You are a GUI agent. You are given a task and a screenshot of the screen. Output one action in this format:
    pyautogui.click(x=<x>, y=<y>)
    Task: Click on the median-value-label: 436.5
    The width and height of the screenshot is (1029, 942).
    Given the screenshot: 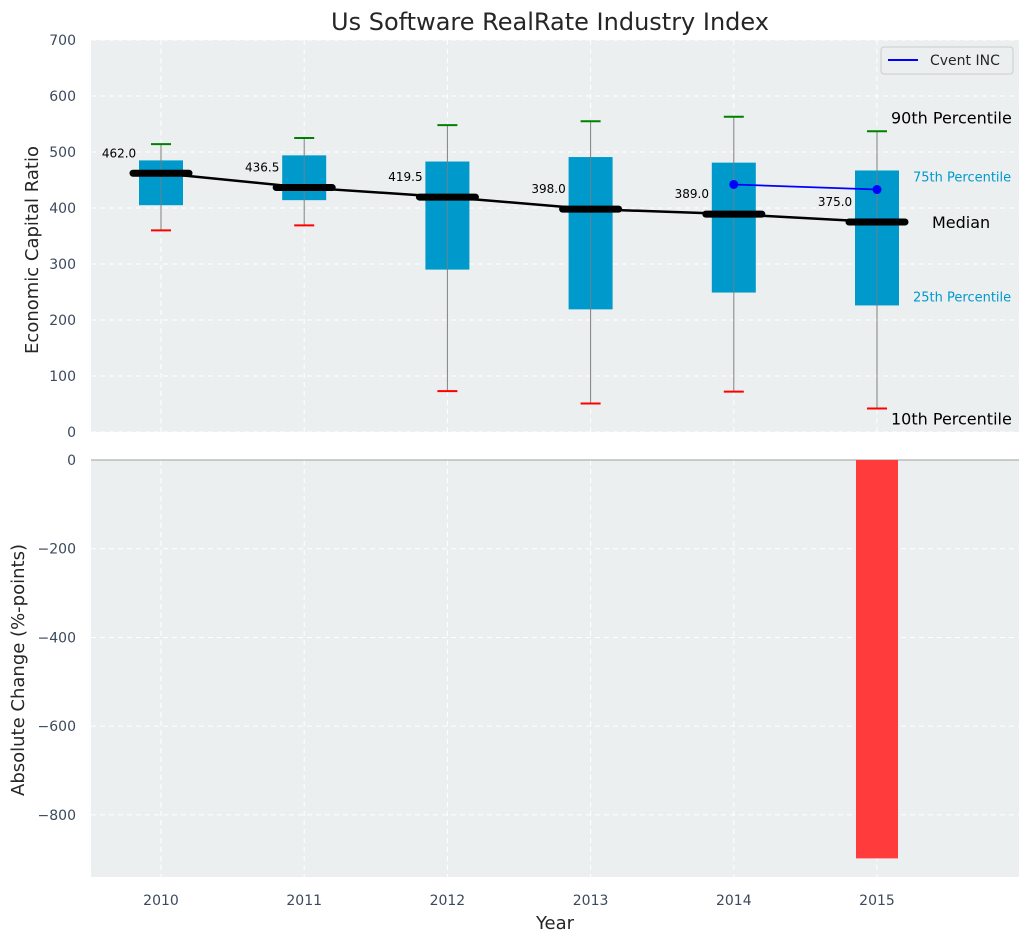 What is the action you would take?
    pyautogui.click(x=262, y=168)
    